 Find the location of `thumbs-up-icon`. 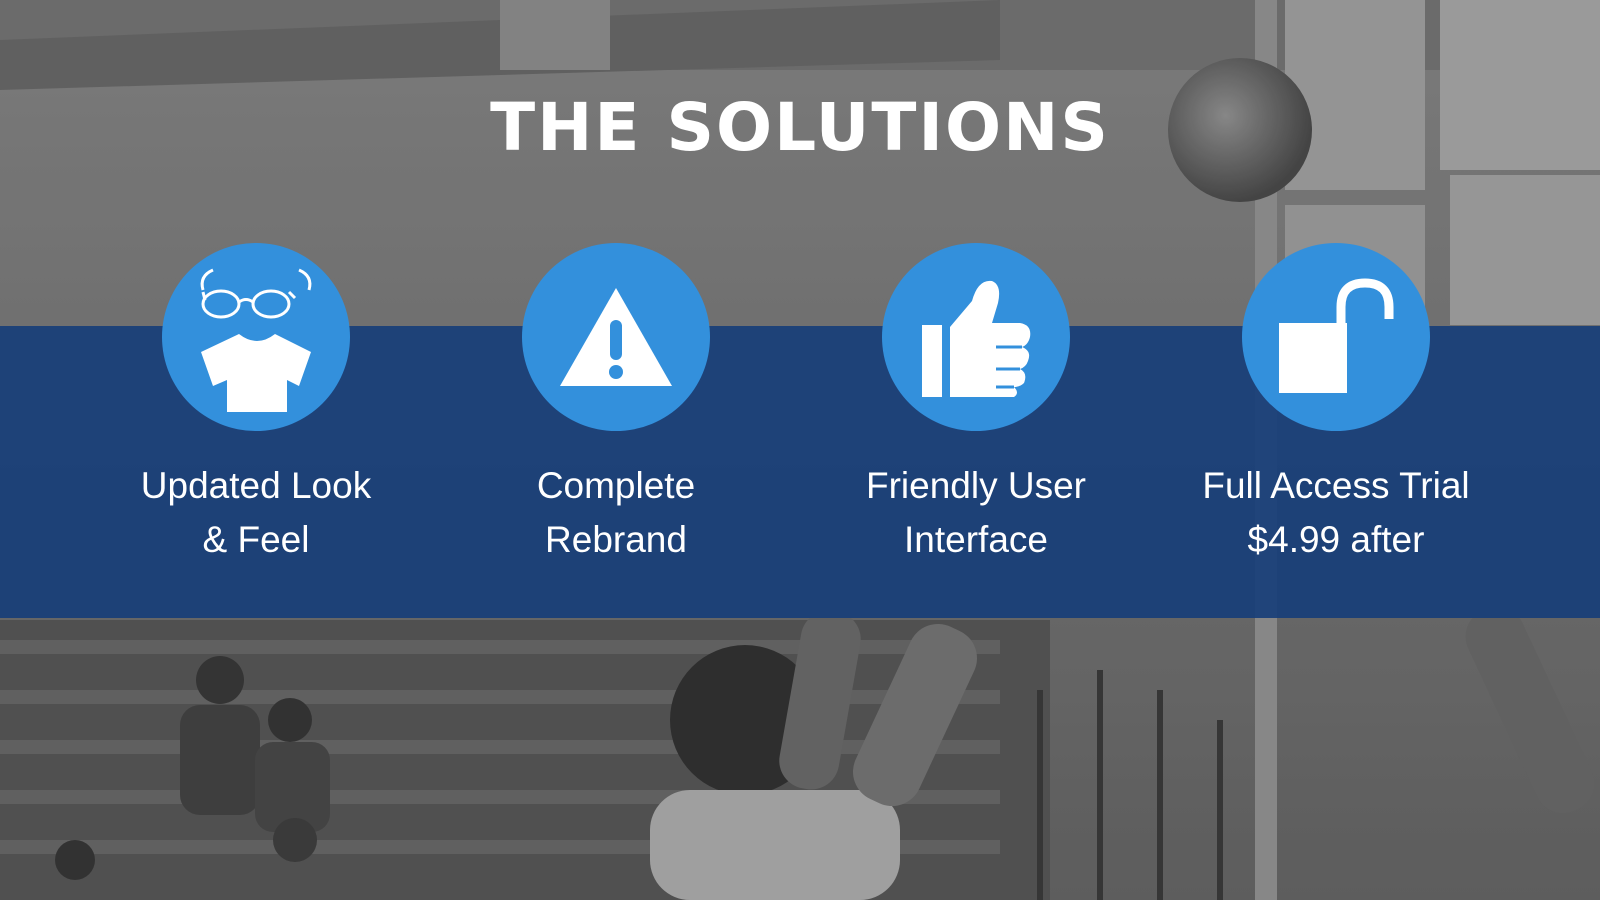

thumbs-up-icon is located at coordinates (976, 338).